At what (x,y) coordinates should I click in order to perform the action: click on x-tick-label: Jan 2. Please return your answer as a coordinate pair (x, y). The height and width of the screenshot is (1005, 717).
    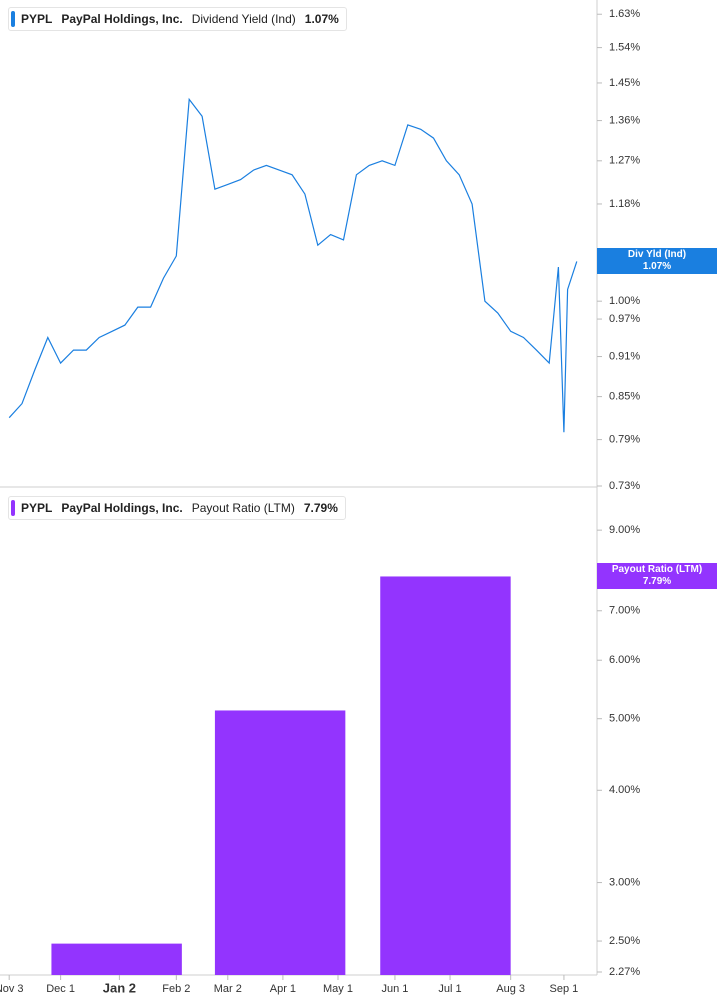
    Looking at the image, I should click on (119, 987).